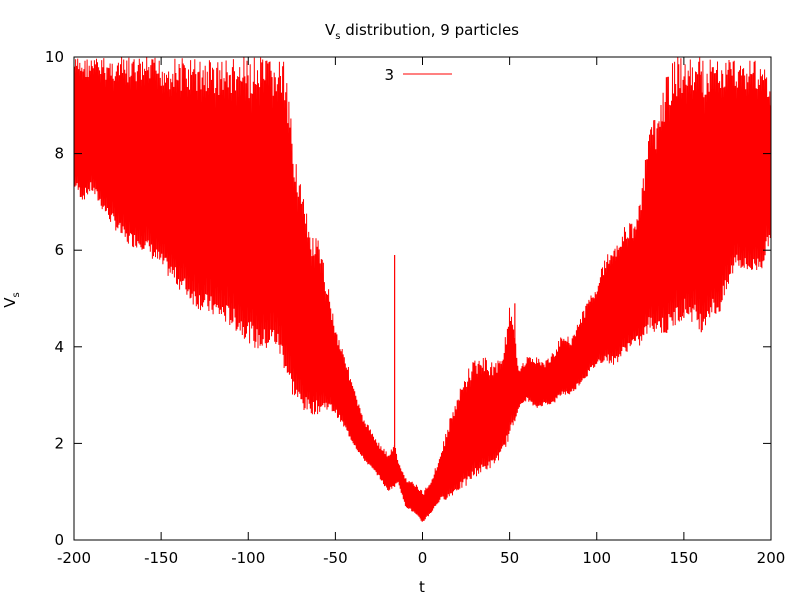 The image size is (800, 600). I want to click on x-tick-label: -50, so click(335, 558).